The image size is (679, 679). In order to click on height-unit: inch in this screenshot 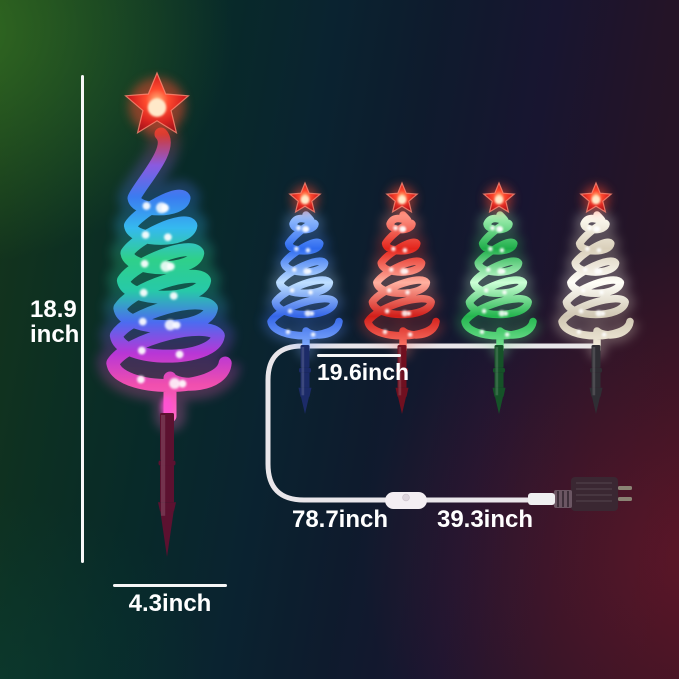, I will do `click(55, 334)`.